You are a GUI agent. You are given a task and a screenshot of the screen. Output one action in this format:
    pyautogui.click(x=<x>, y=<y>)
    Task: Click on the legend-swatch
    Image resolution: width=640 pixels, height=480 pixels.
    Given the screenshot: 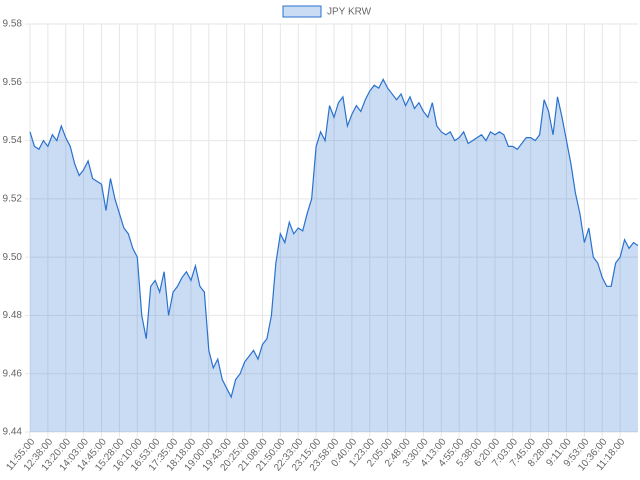 What is the action you would take?
    pyautogui.click(x=302, y=11)
    